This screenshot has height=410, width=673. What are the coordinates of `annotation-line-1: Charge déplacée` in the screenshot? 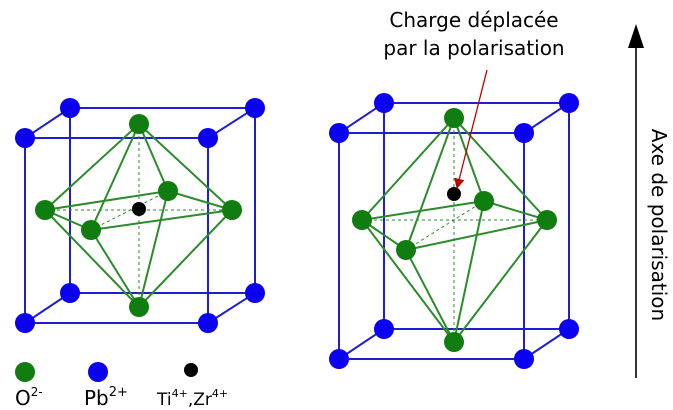 It's located at (473, 20).